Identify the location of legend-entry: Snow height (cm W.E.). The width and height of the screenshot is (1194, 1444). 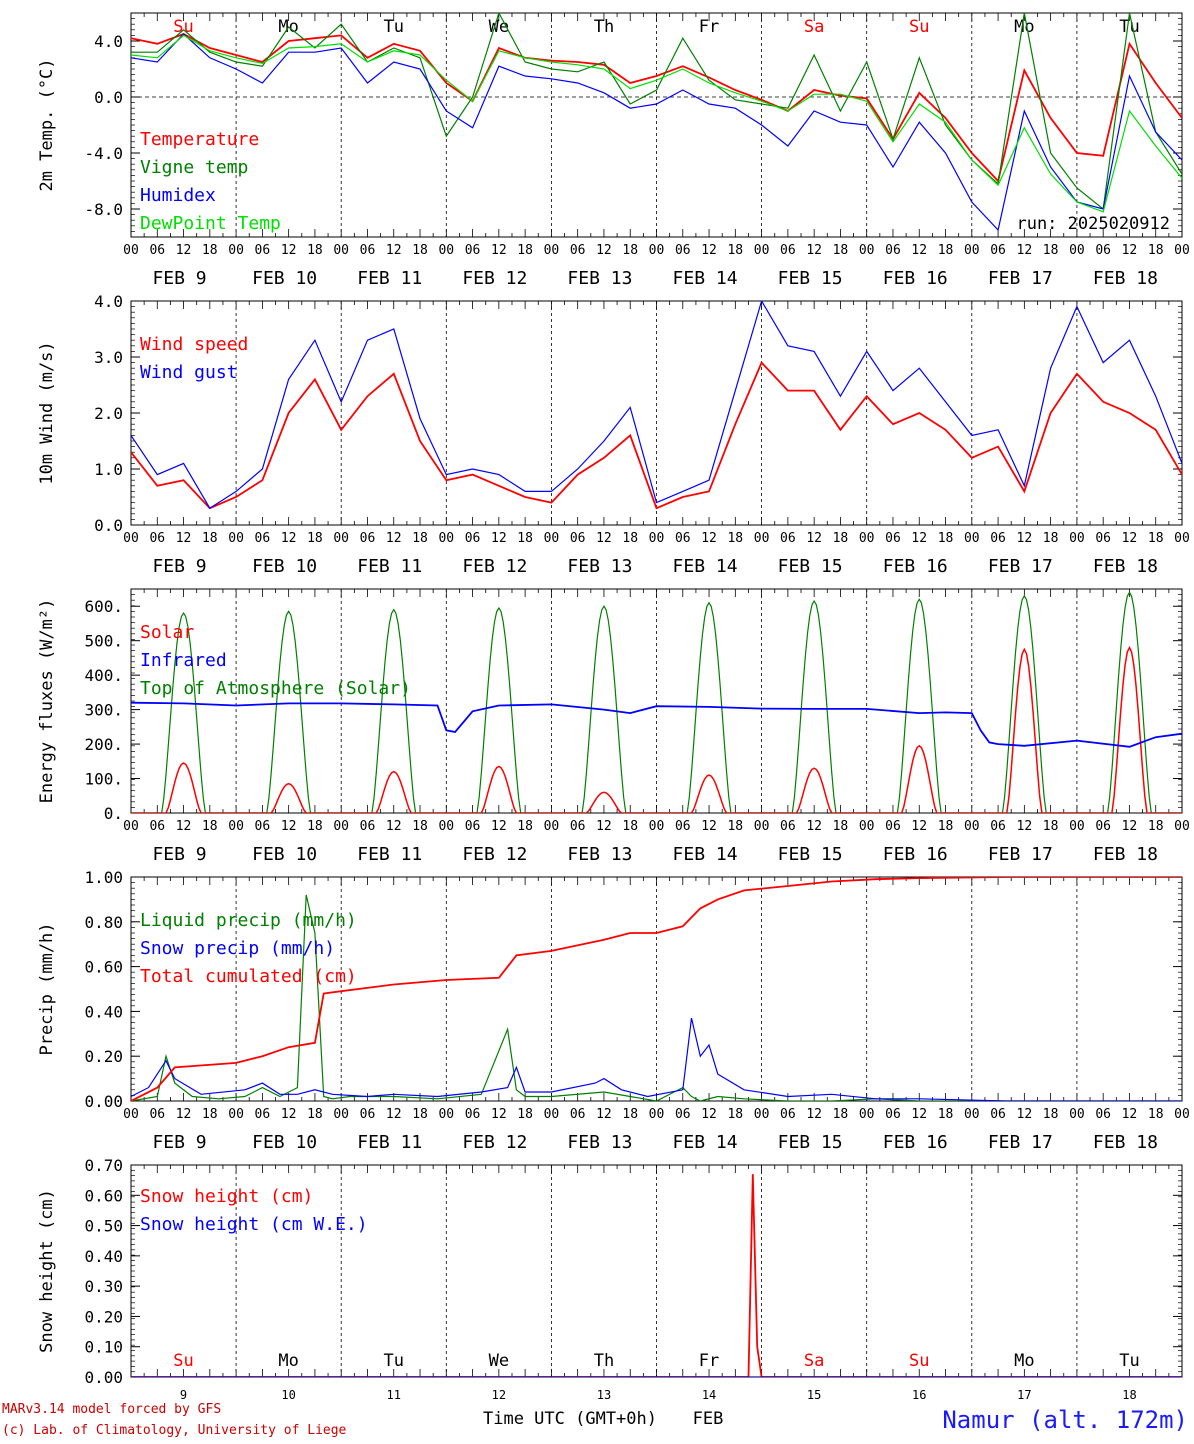
(254, 1224).